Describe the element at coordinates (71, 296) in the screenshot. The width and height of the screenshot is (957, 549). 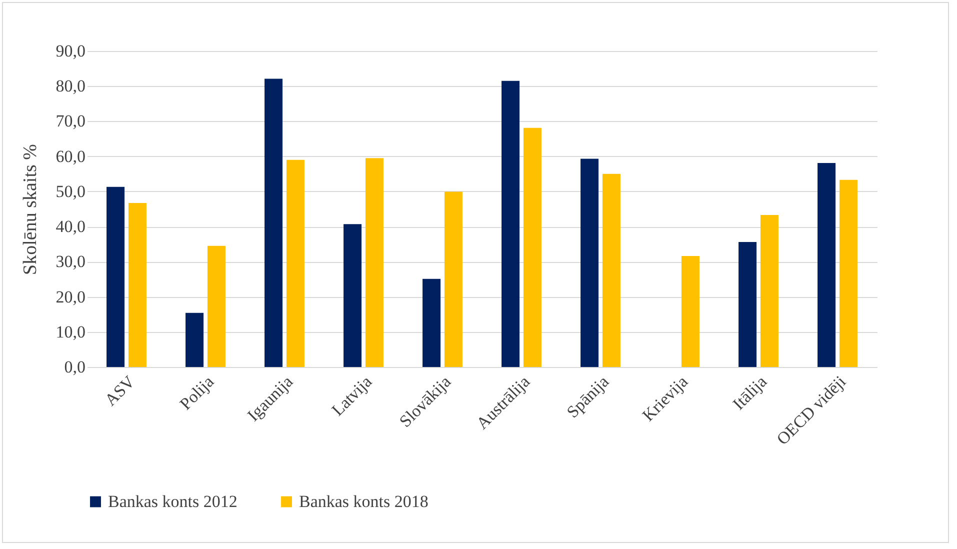
I see `y-tick-label: 20,0` at that location.